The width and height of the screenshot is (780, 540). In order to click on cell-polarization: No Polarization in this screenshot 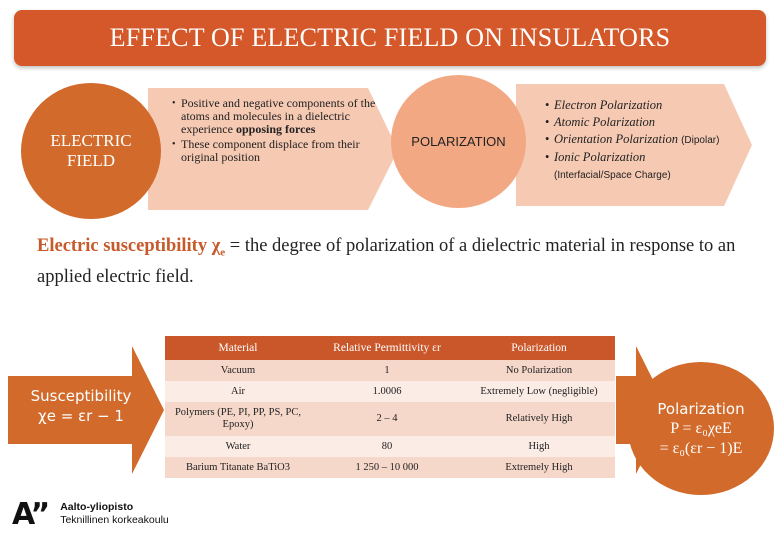, I will do `click(539, 370)`.